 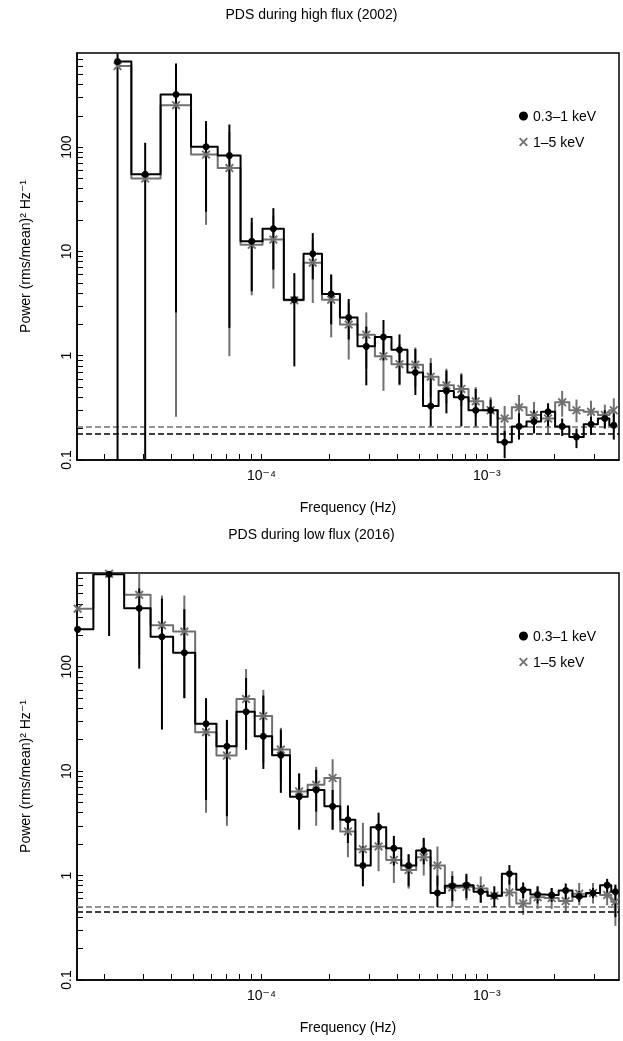 What do you see at coordinates (311, 14) in the screenshot?
I see `chart-title: PDS during high flux (2002)` at bounding box center [311, 14].